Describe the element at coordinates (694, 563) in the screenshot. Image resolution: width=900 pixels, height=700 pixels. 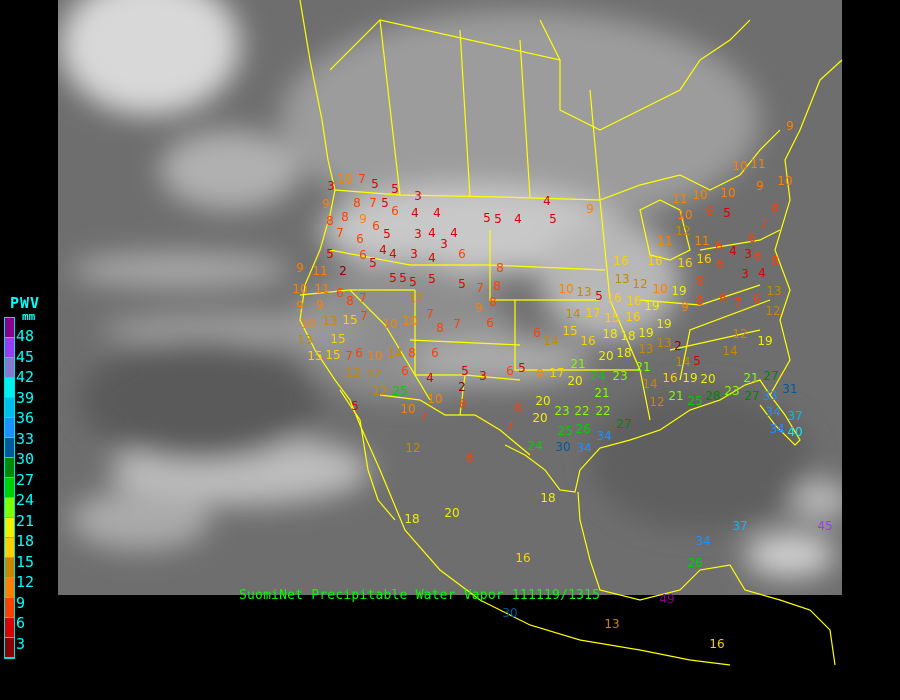
I see `station-pwv-value: 26` at that location.